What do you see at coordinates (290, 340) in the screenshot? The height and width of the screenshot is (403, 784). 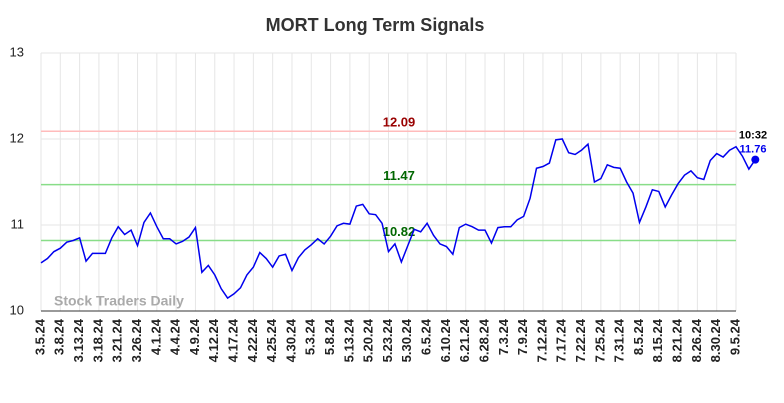 I see `x-tick-label: 4.30.24` at bounding box center [290, 340].